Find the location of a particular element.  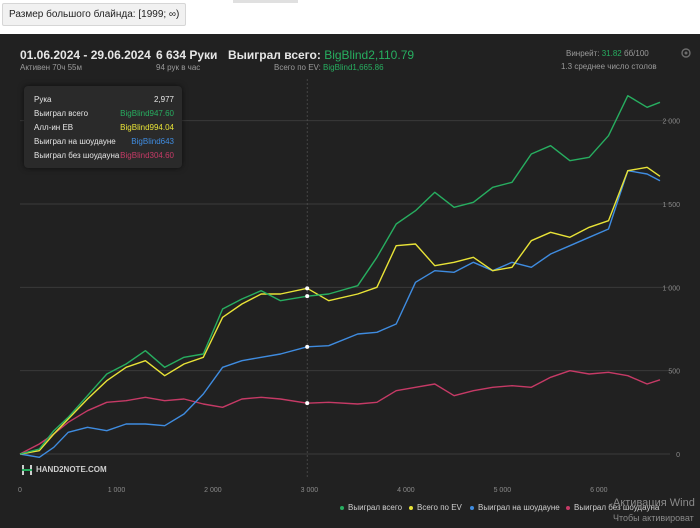

tooltip-hand-label: Рука is located at coordinates (43, 99).